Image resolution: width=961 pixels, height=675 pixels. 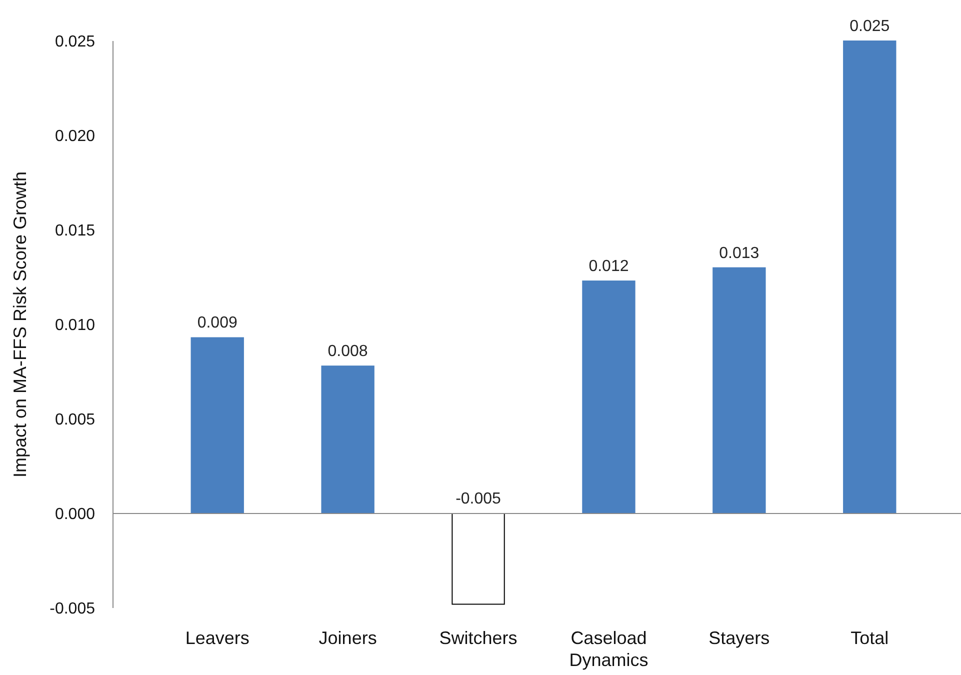 What do you see at coordinates (75, 515) in the screenshot?
I see `y-tick-label: 0.000` at bounding box center [75, 515].